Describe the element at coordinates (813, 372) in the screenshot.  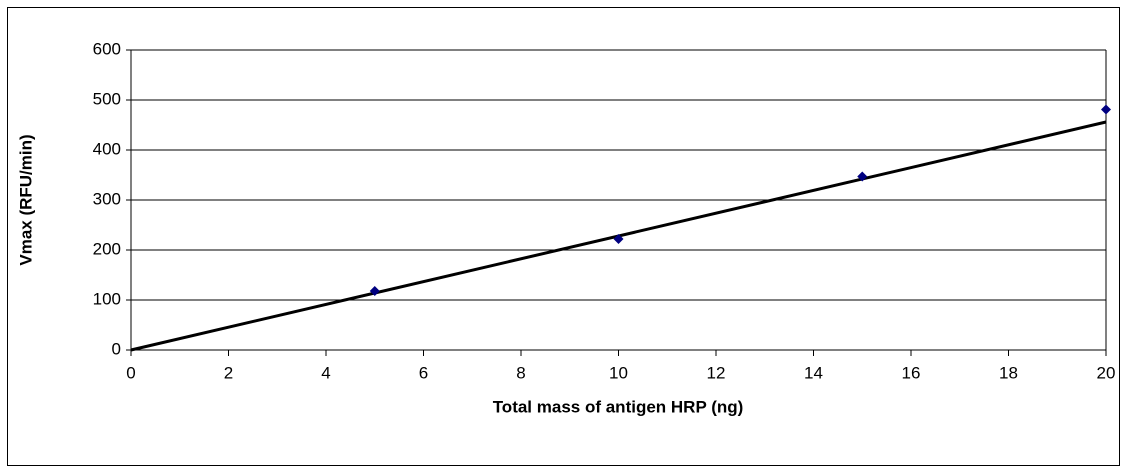
I see `x-tick-label: 14` at that location.